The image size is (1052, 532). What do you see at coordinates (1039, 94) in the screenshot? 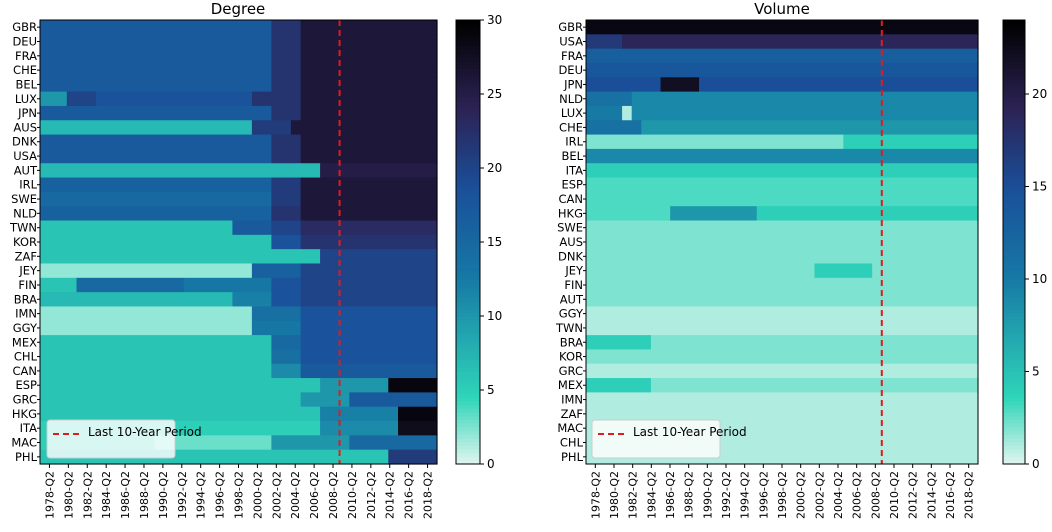
I see `colorbar-tick-label: 20` at bounding box center [1039, 94].